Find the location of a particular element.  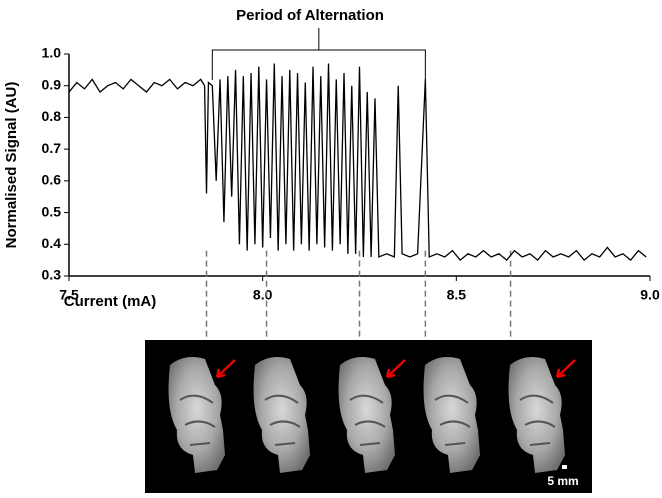

mri-slices is located at coordinates (372, 415).